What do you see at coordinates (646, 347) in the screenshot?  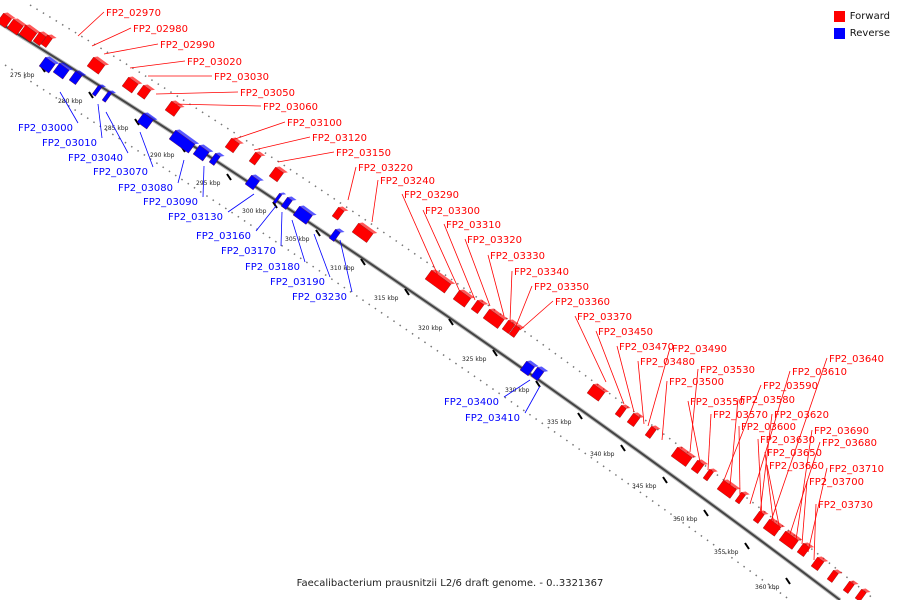 I see `forward-gene-label: FP2_03470` at bounding box center [646, 347].